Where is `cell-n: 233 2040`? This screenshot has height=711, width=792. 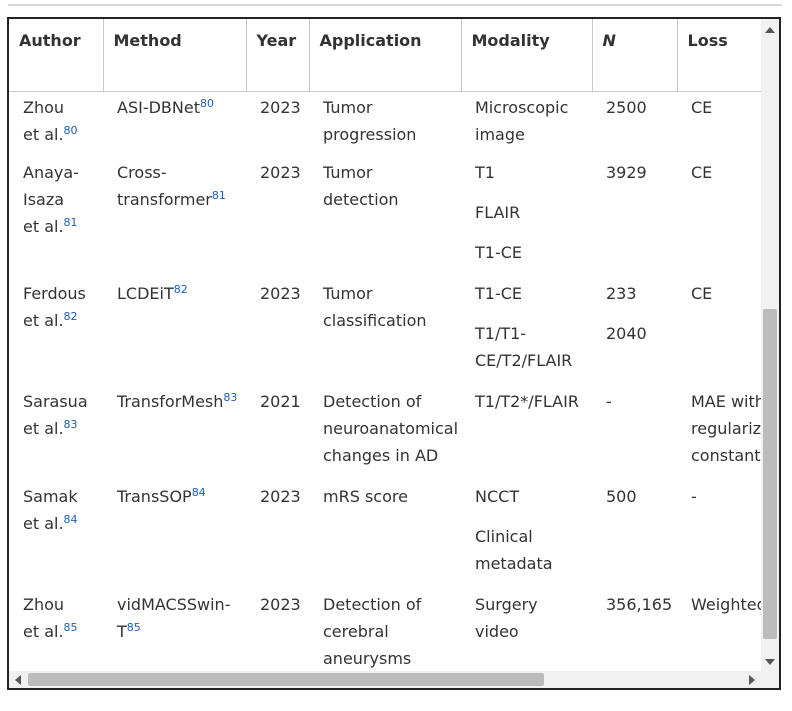 cell-n: 233 2040 is located at coordinates (634, 334).